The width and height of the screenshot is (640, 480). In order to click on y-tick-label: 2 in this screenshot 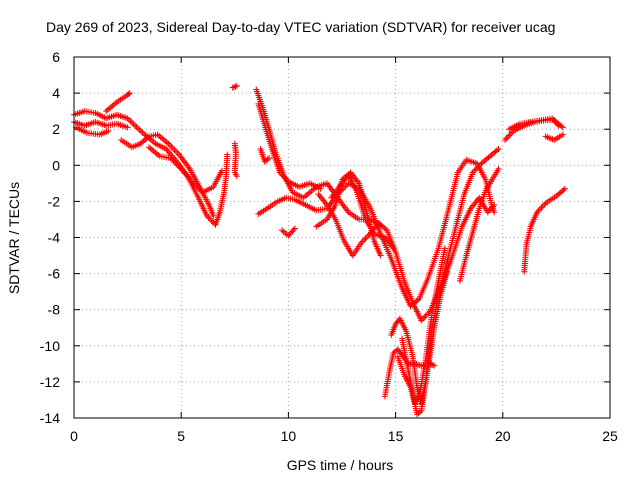, I will do `click(56, 129)`.